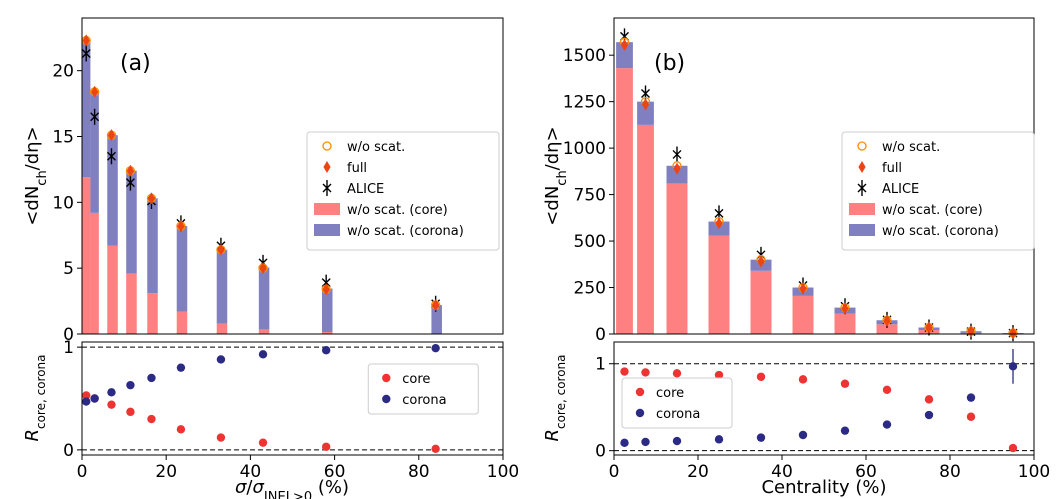 Image resolution: width=1057 pixels, height=499 pixels. What do you see at coordinates (640, 413) in the screenshot?
I see `ratio-legend-symbol-corona` at bounding box center [640, 413].